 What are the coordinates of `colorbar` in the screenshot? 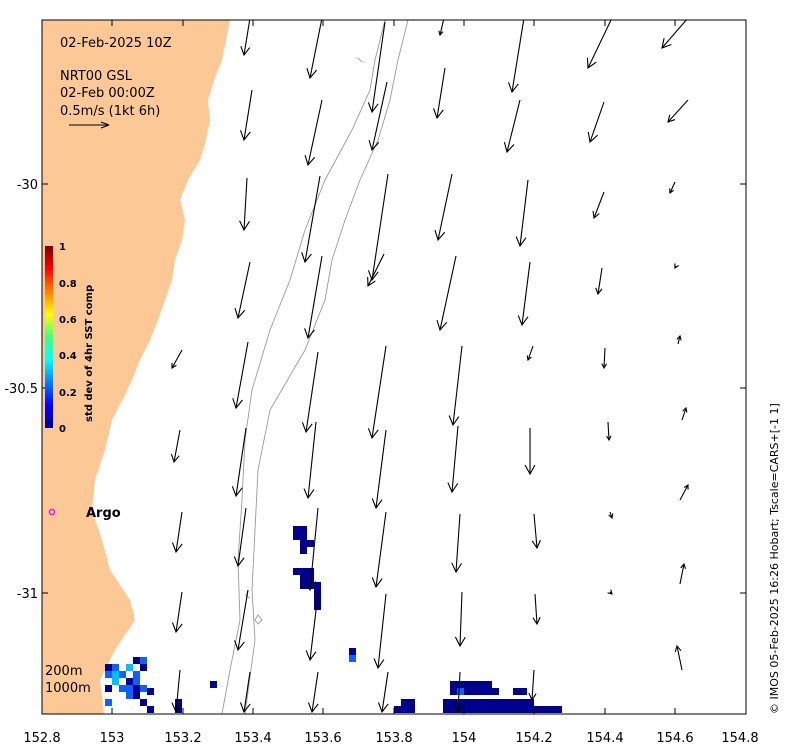 It's located at (49, 337).